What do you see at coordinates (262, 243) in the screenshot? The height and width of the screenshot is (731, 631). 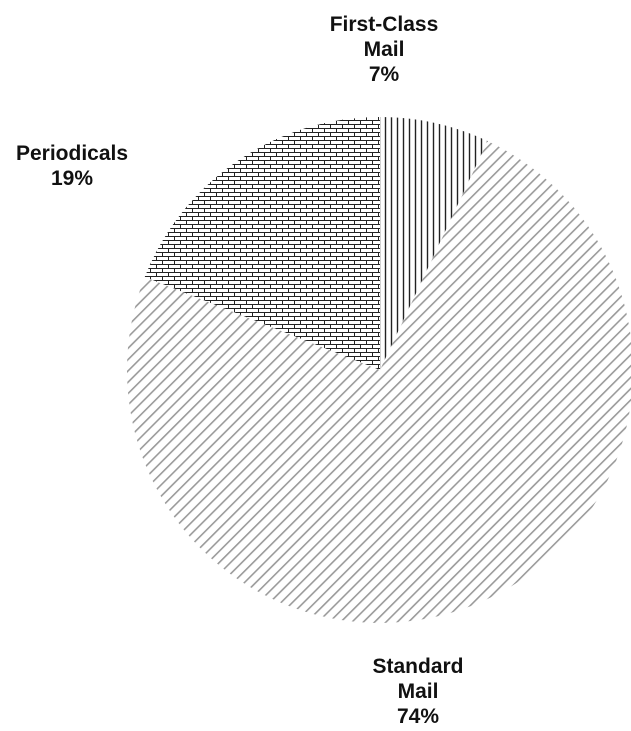 I see `pie-slice-periodicals` at bounding box center [262, 243].